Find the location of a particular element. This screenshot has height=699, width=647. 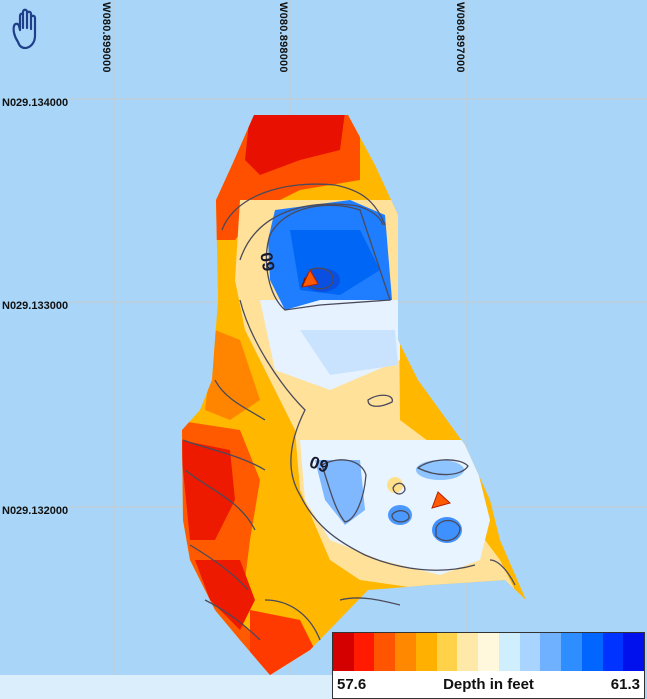

contour-label: 60 is located at coordinates (268, 262).